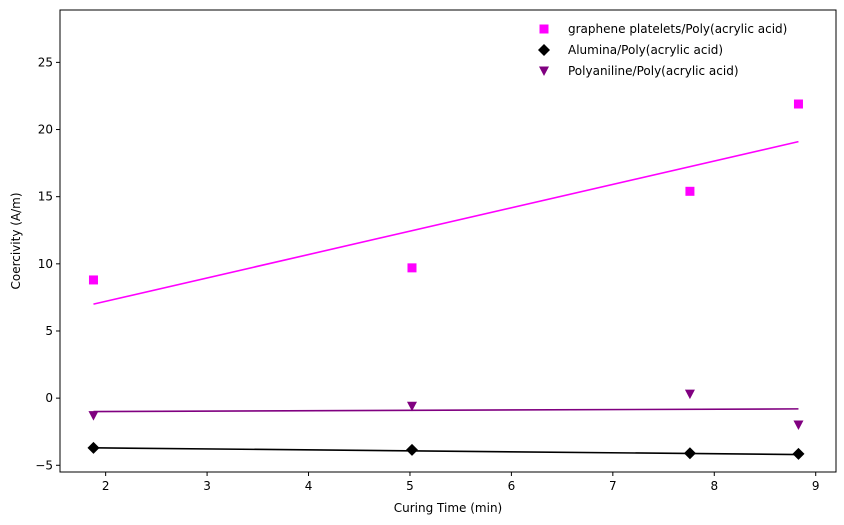  I want to click on x-tick-label: 7, so click(613, 486).